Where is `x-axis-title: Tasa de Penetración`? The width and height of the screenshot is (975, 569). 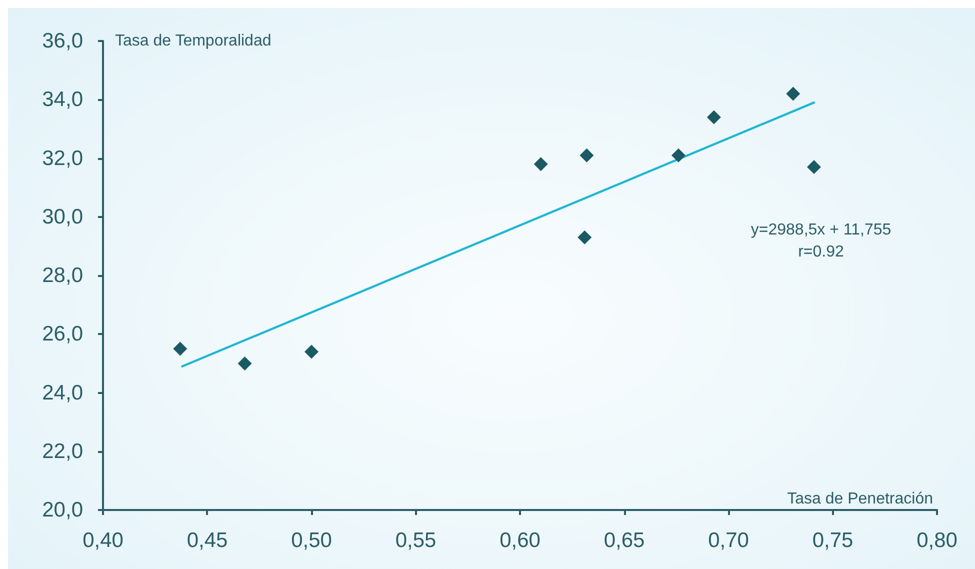 x-axis-title: Tasa de Penetración is located at coordinates (860, 499).